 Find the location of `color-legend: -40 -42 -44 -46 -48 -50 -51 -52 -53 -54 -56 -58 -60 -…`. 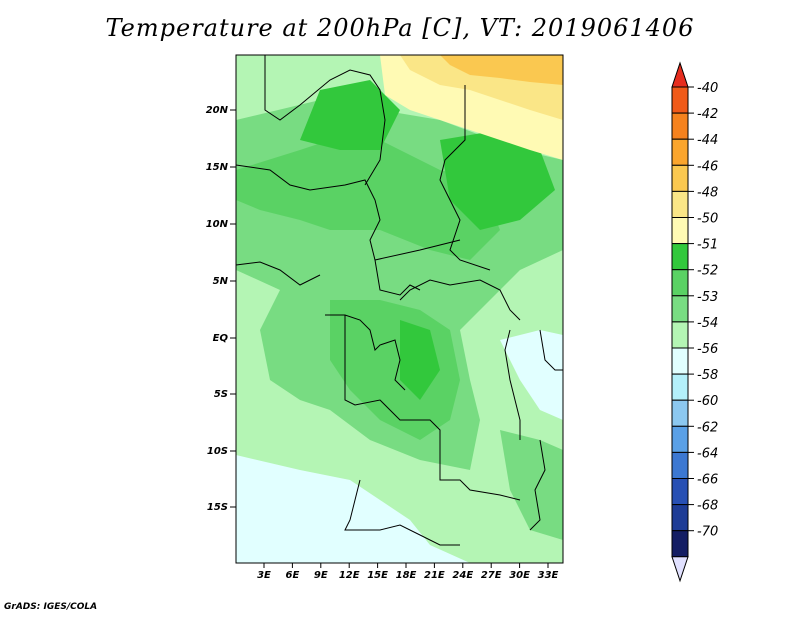

color-legend: -40 -42 -44 -46 -48 -50 -51 -52 -53 -54 -56 -58 -60 -… is located at coordinates (694, 322).